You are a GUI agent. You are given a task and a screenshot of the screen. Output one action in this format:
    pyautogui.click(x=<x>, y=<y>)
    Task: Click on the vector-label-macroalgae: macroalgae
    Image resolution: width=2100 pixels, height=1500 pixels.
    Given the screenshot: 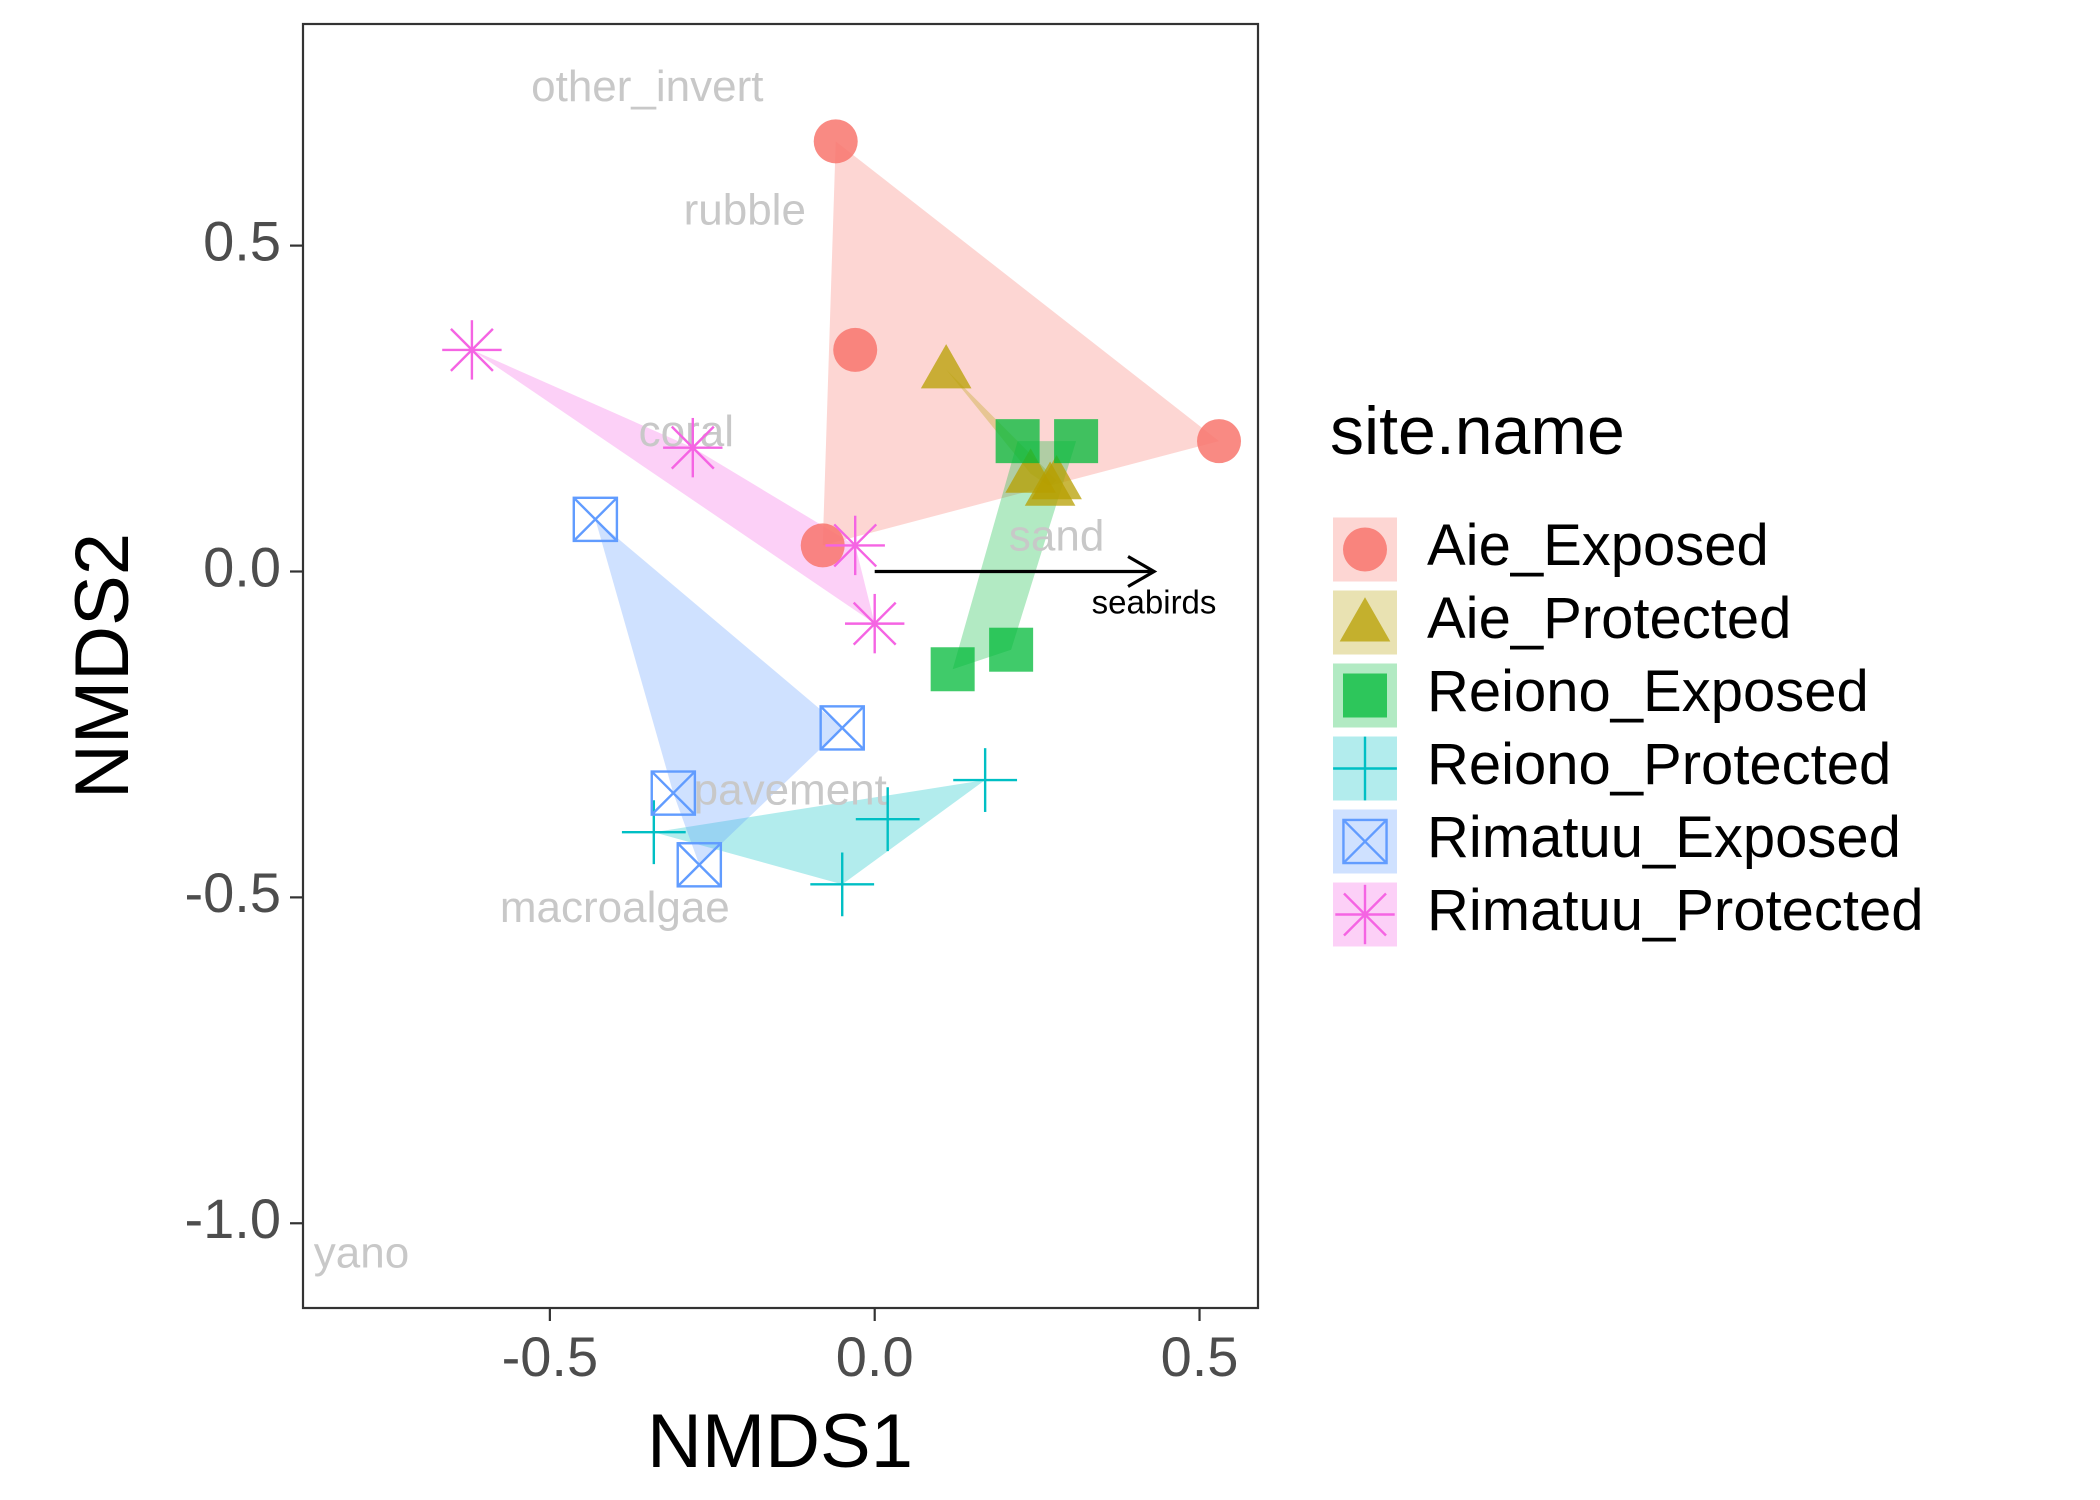 What is the action you would take?
    pyautogui.click(x=615, y=907)
    